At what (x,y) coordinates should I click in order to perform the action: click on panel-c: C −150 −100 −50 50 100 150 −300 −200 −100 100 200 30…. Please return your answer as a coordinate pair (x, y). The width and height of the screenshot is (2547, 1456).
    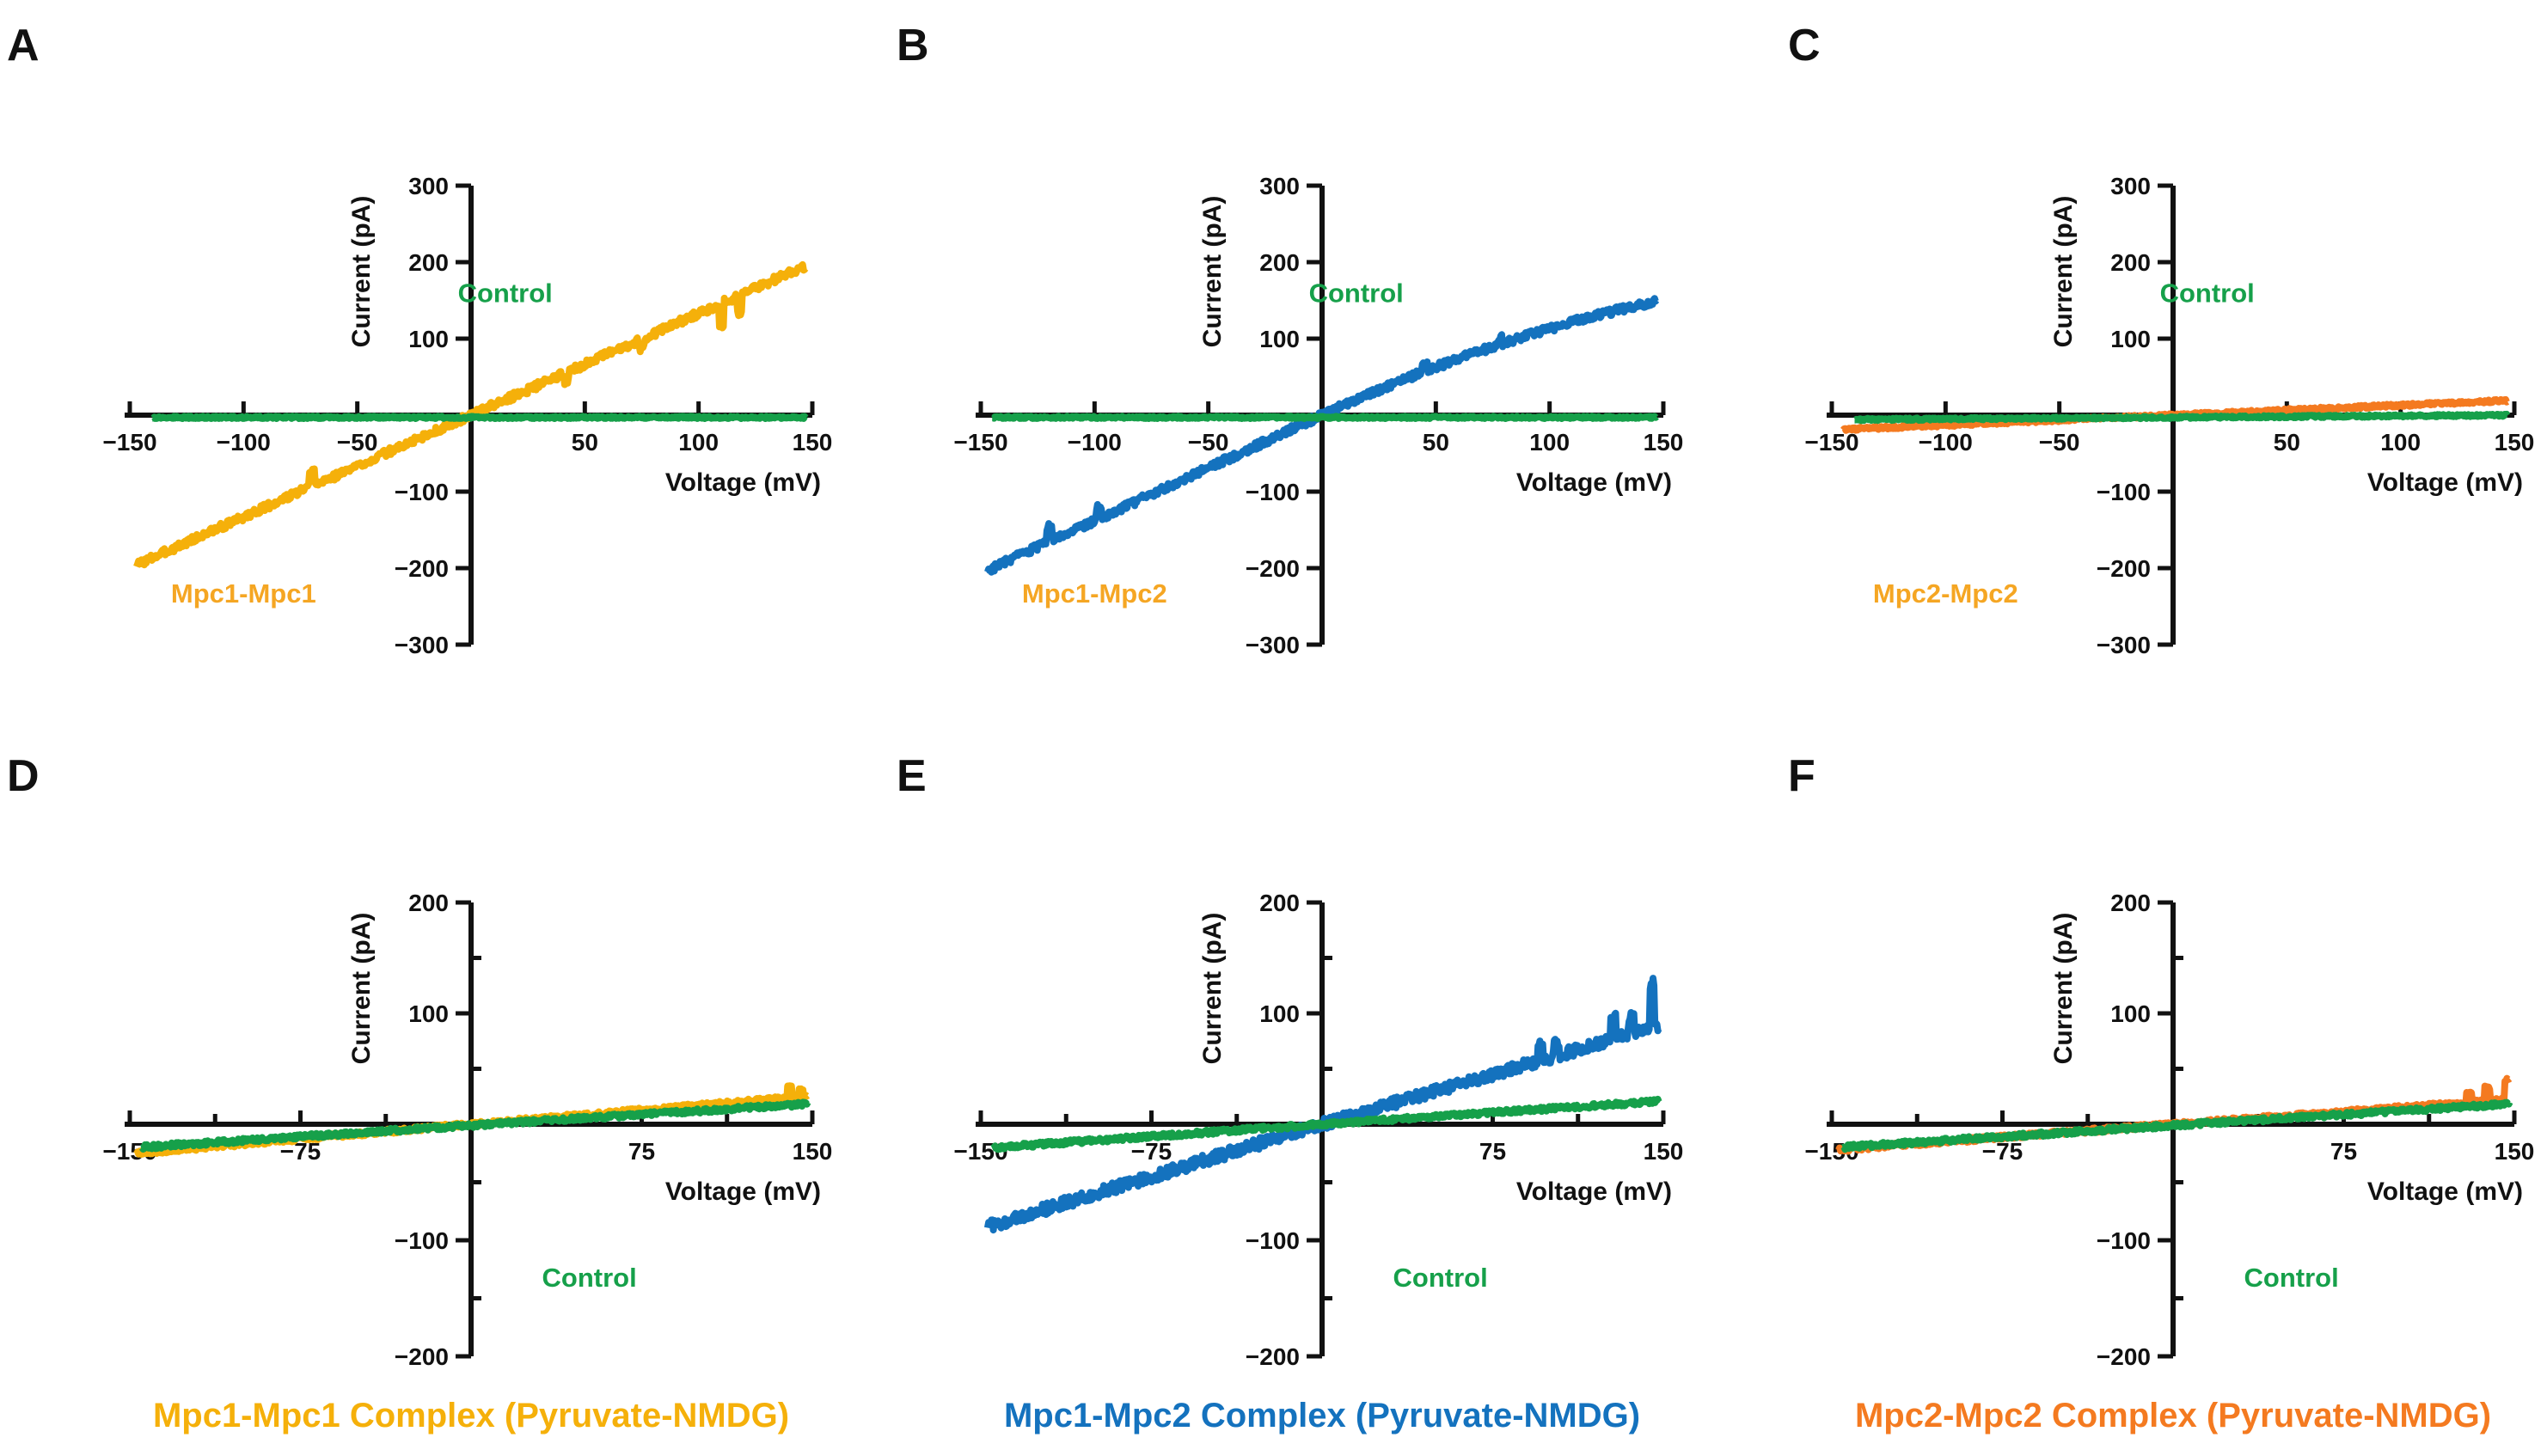
    Looking at the image, I should click on (2161, 339).